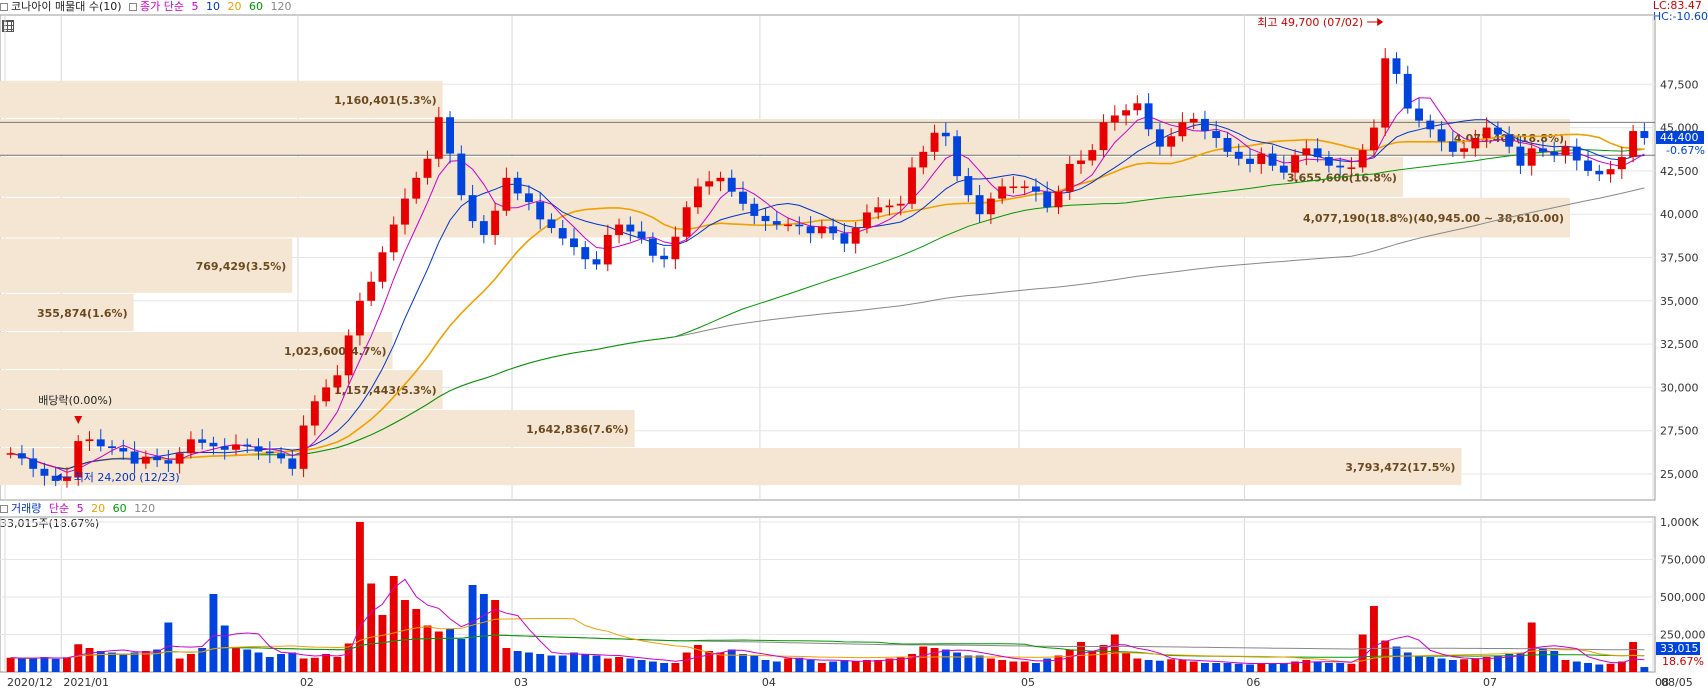 Image resolution: width=1708 pixels, height=691 pixels. Describe the element at coordinates (1683, 597) in the screenshot. I see `volume-tick-label: 500,000` at that location.